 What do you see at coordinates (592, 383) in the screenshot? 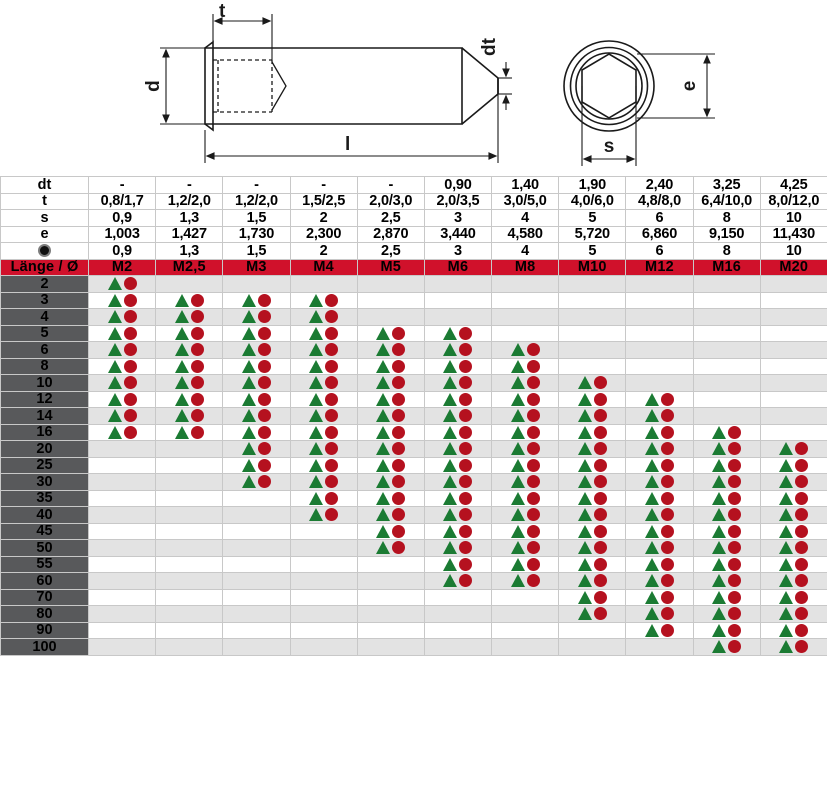
I see `cell-10-M10` at bounding box center [592, 383].